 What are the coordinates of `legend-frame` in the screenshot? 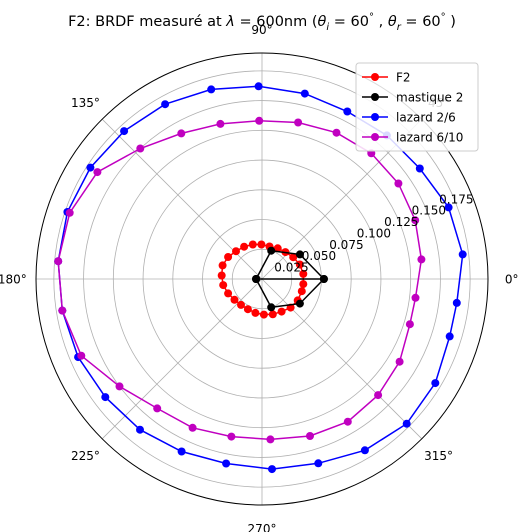 It's located at (417, 107).